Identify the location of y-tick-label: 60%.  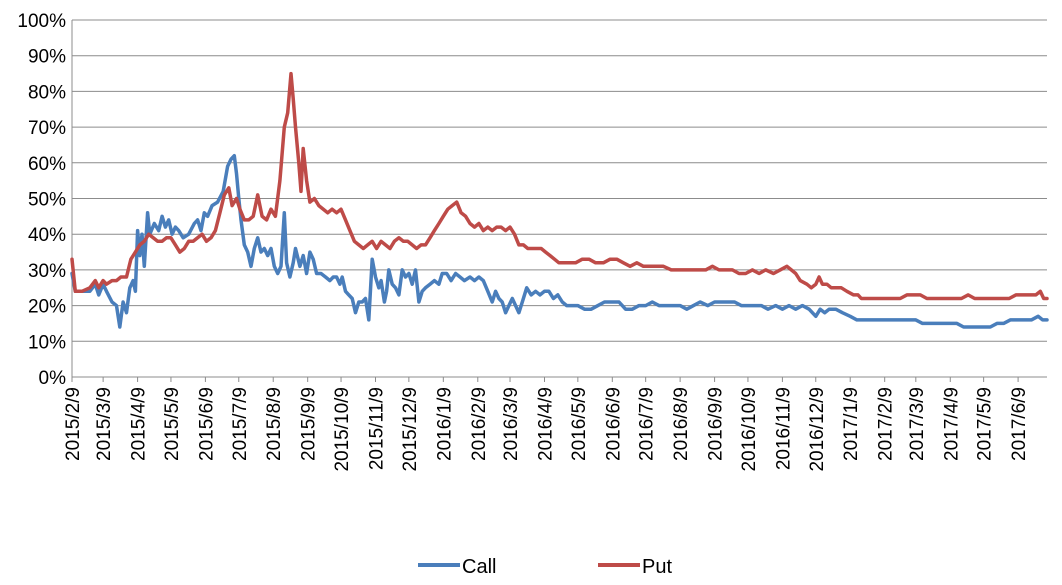
(47, 164).